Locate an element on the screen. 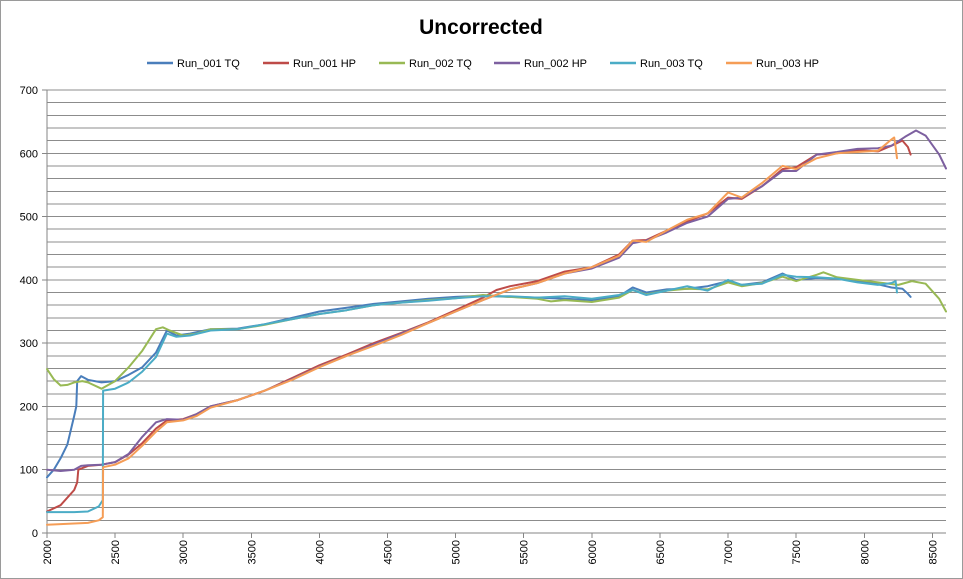 The width and height of the screenshot is (963, 579). x-tick-label: 2500 is located at coordinates (116, 552).